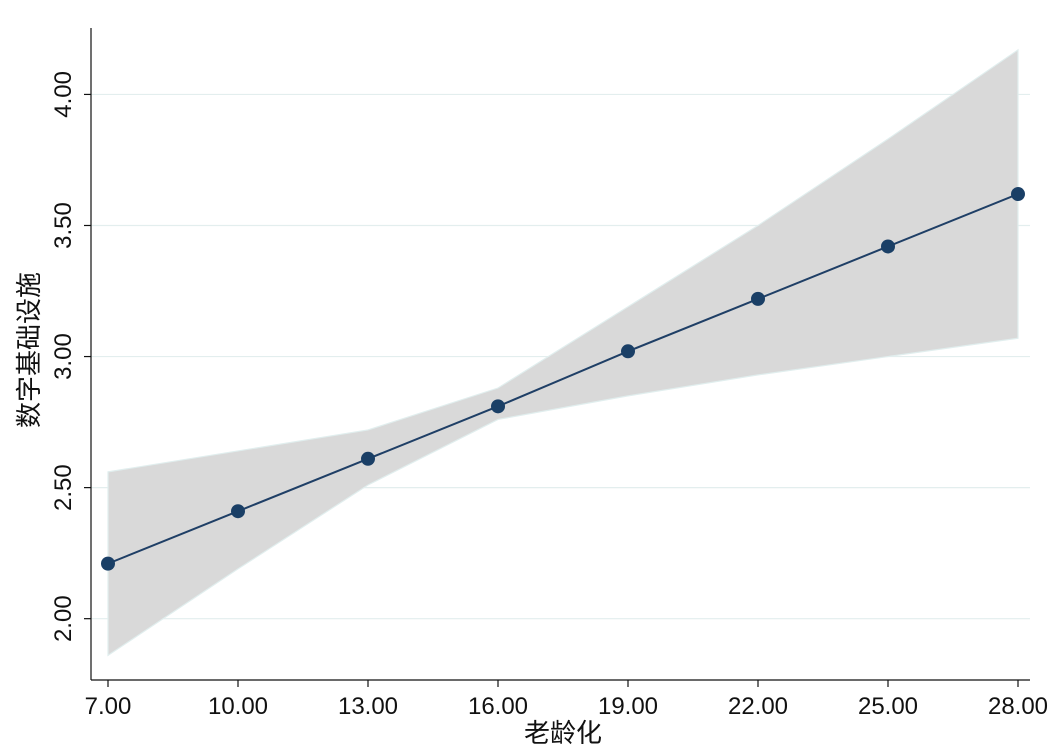  I want to click on y-tick-label: 3.50, so click(63, 225).